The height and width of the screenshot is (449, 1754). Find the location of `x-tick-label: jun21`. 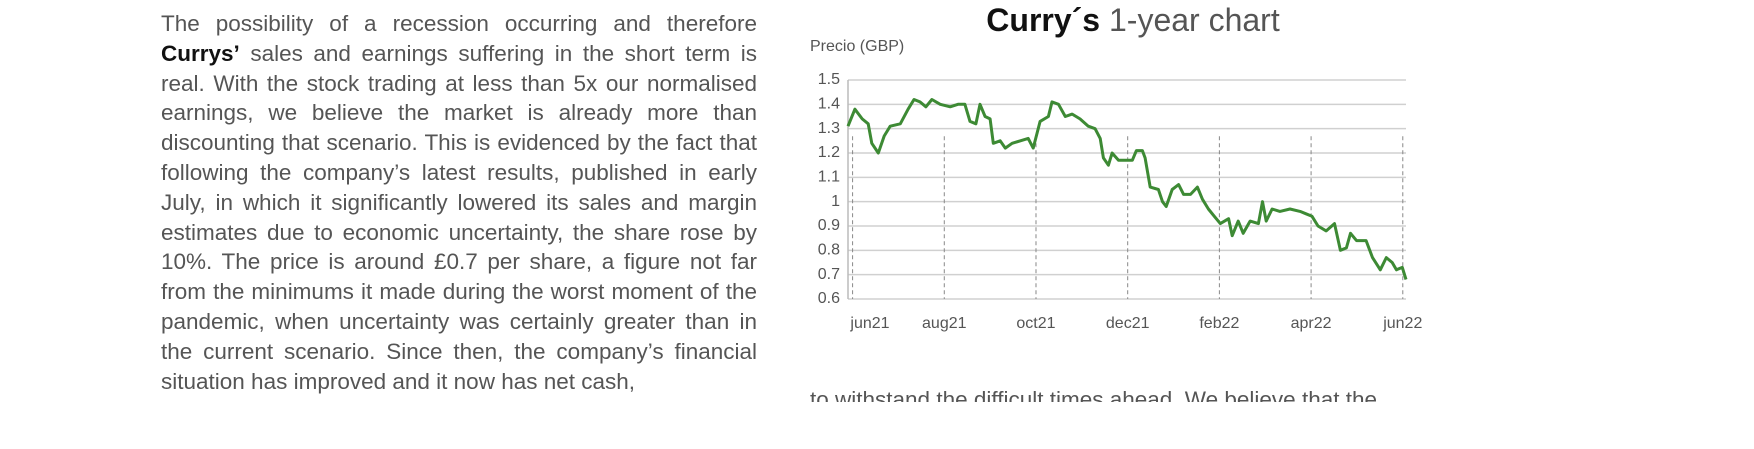

x-tick-label: jun21 is located at coordinates (869, 323).